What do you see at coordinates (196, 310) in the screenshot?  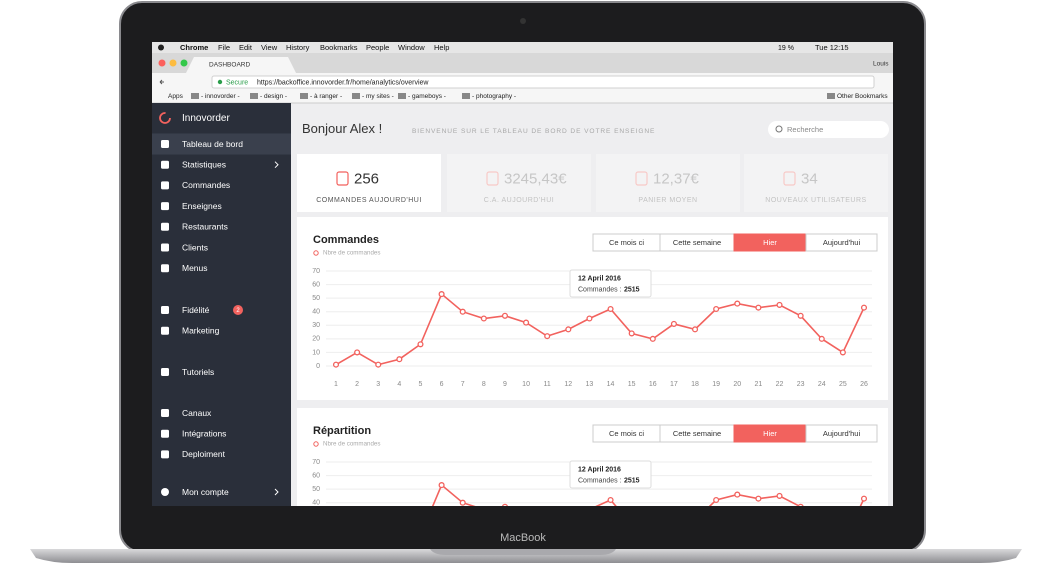 I see `sidebar-item: Fidélité` at bounding box center [196, 310].